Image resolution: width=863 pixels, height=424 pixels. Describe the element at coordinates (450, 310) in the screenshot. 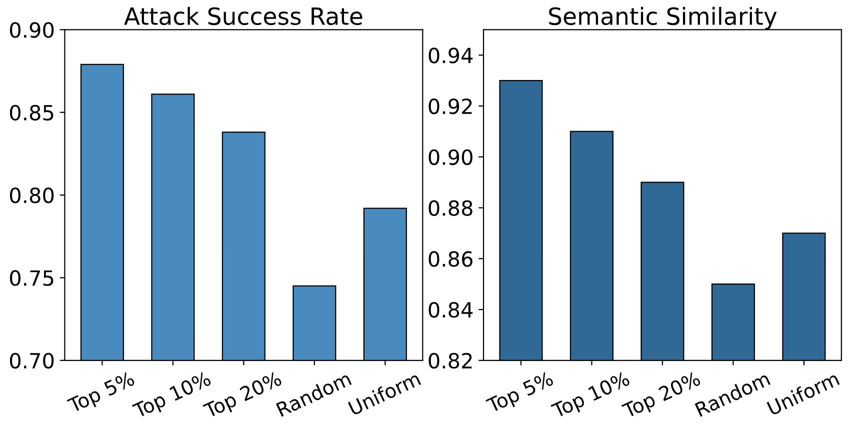

I see `y-tick-label: 0.84` at that location.